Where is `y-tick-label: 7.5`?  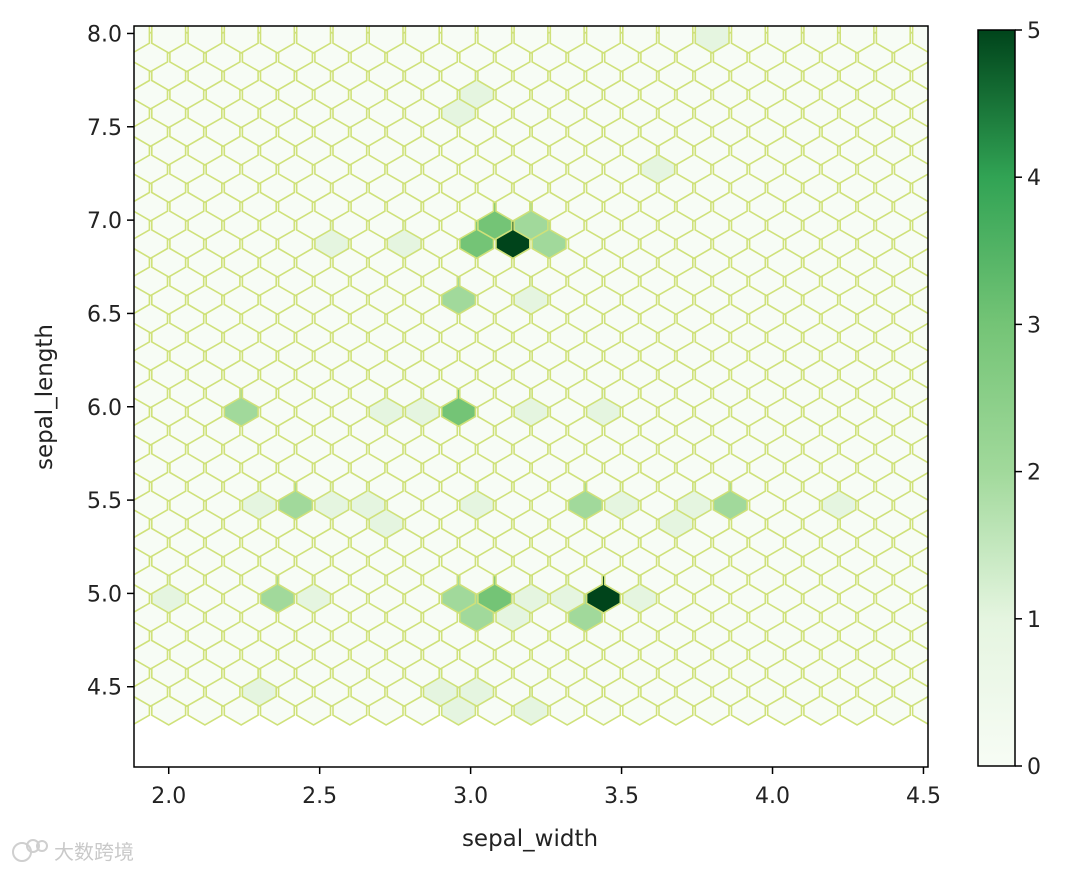
y-tick-label: 7.5 is located at coordinates (104, 128).